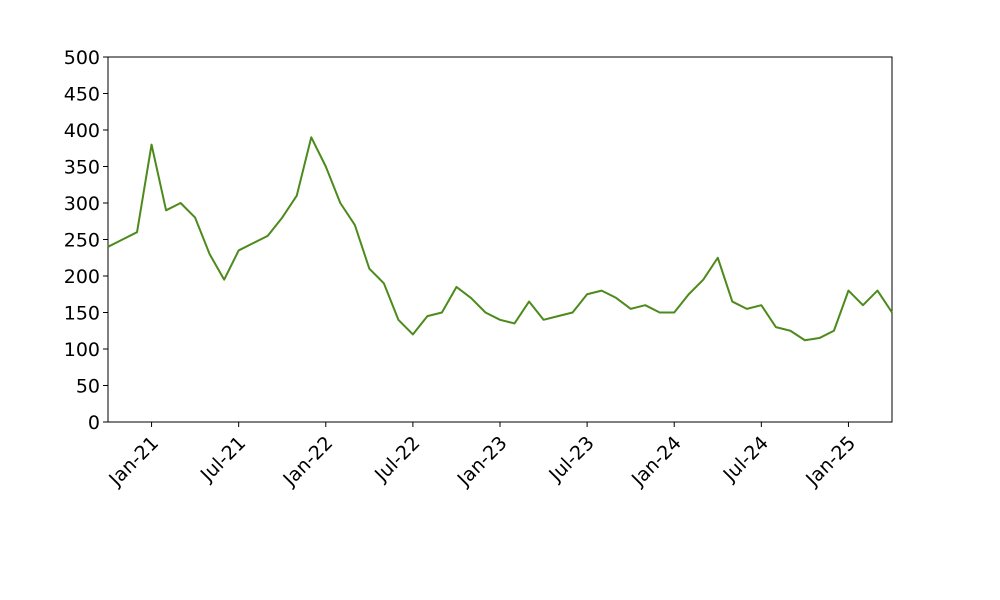  Describe the element at coordinates (82, 241) in the screenshot. I see `y-tick-label: 250` at that location.